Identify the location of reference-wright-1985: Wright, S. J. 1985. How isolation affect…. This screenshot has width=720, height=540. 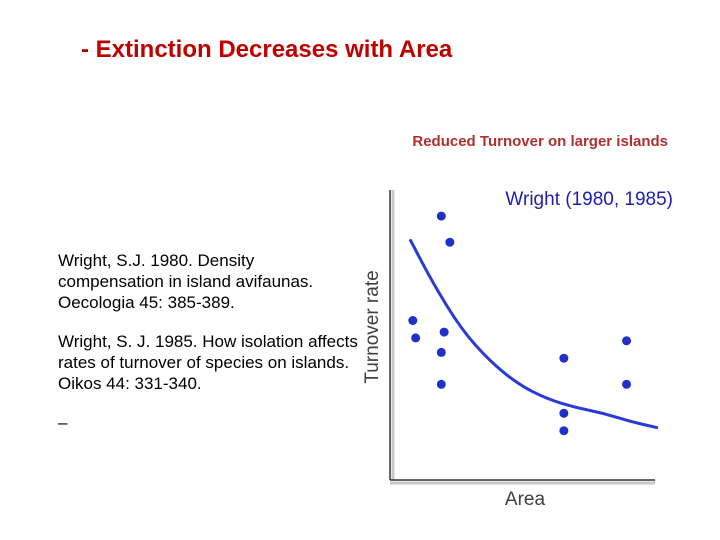
(208, 362).